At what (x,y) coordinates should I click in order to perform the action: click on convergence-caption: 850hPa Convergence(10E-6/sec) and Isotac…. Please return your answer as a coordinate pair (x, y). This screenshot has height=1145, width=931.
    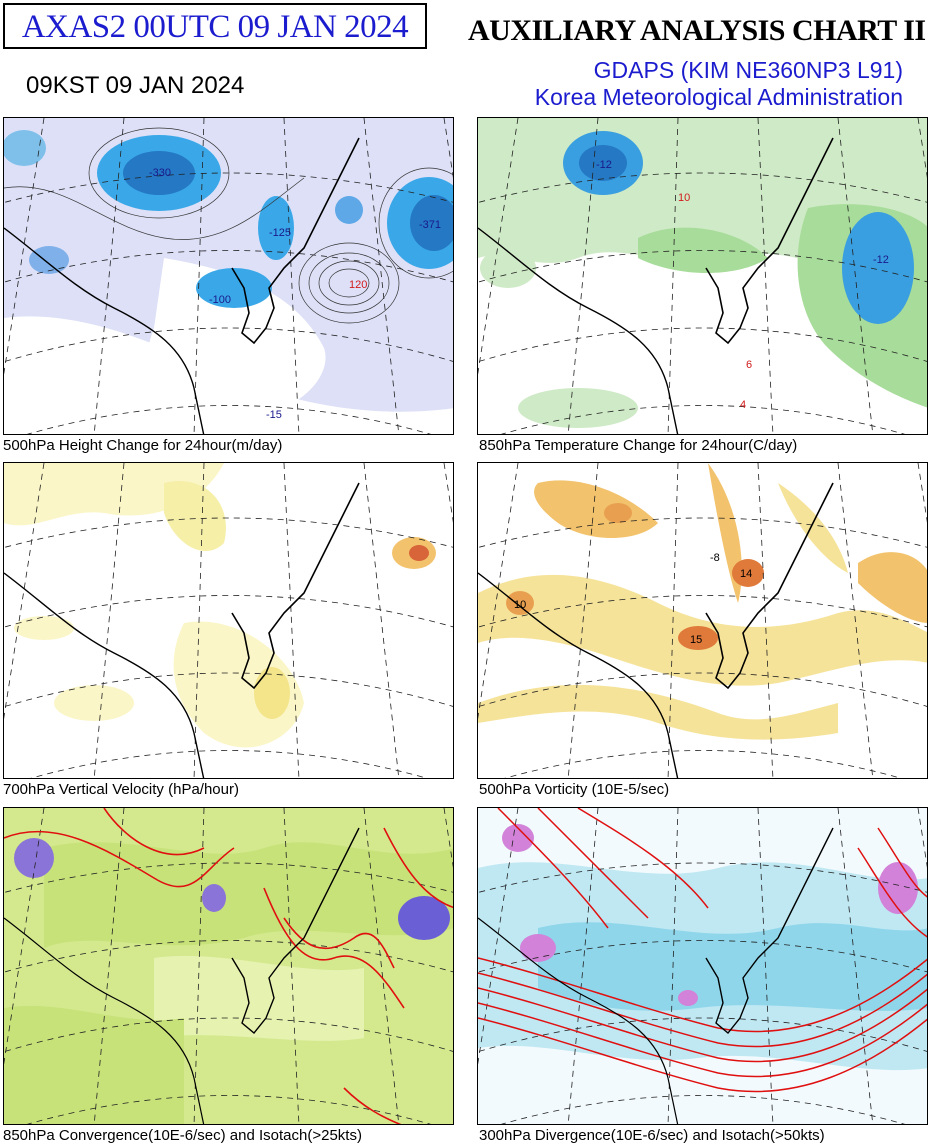
    Looking at the image, I should click on (182, 1135).